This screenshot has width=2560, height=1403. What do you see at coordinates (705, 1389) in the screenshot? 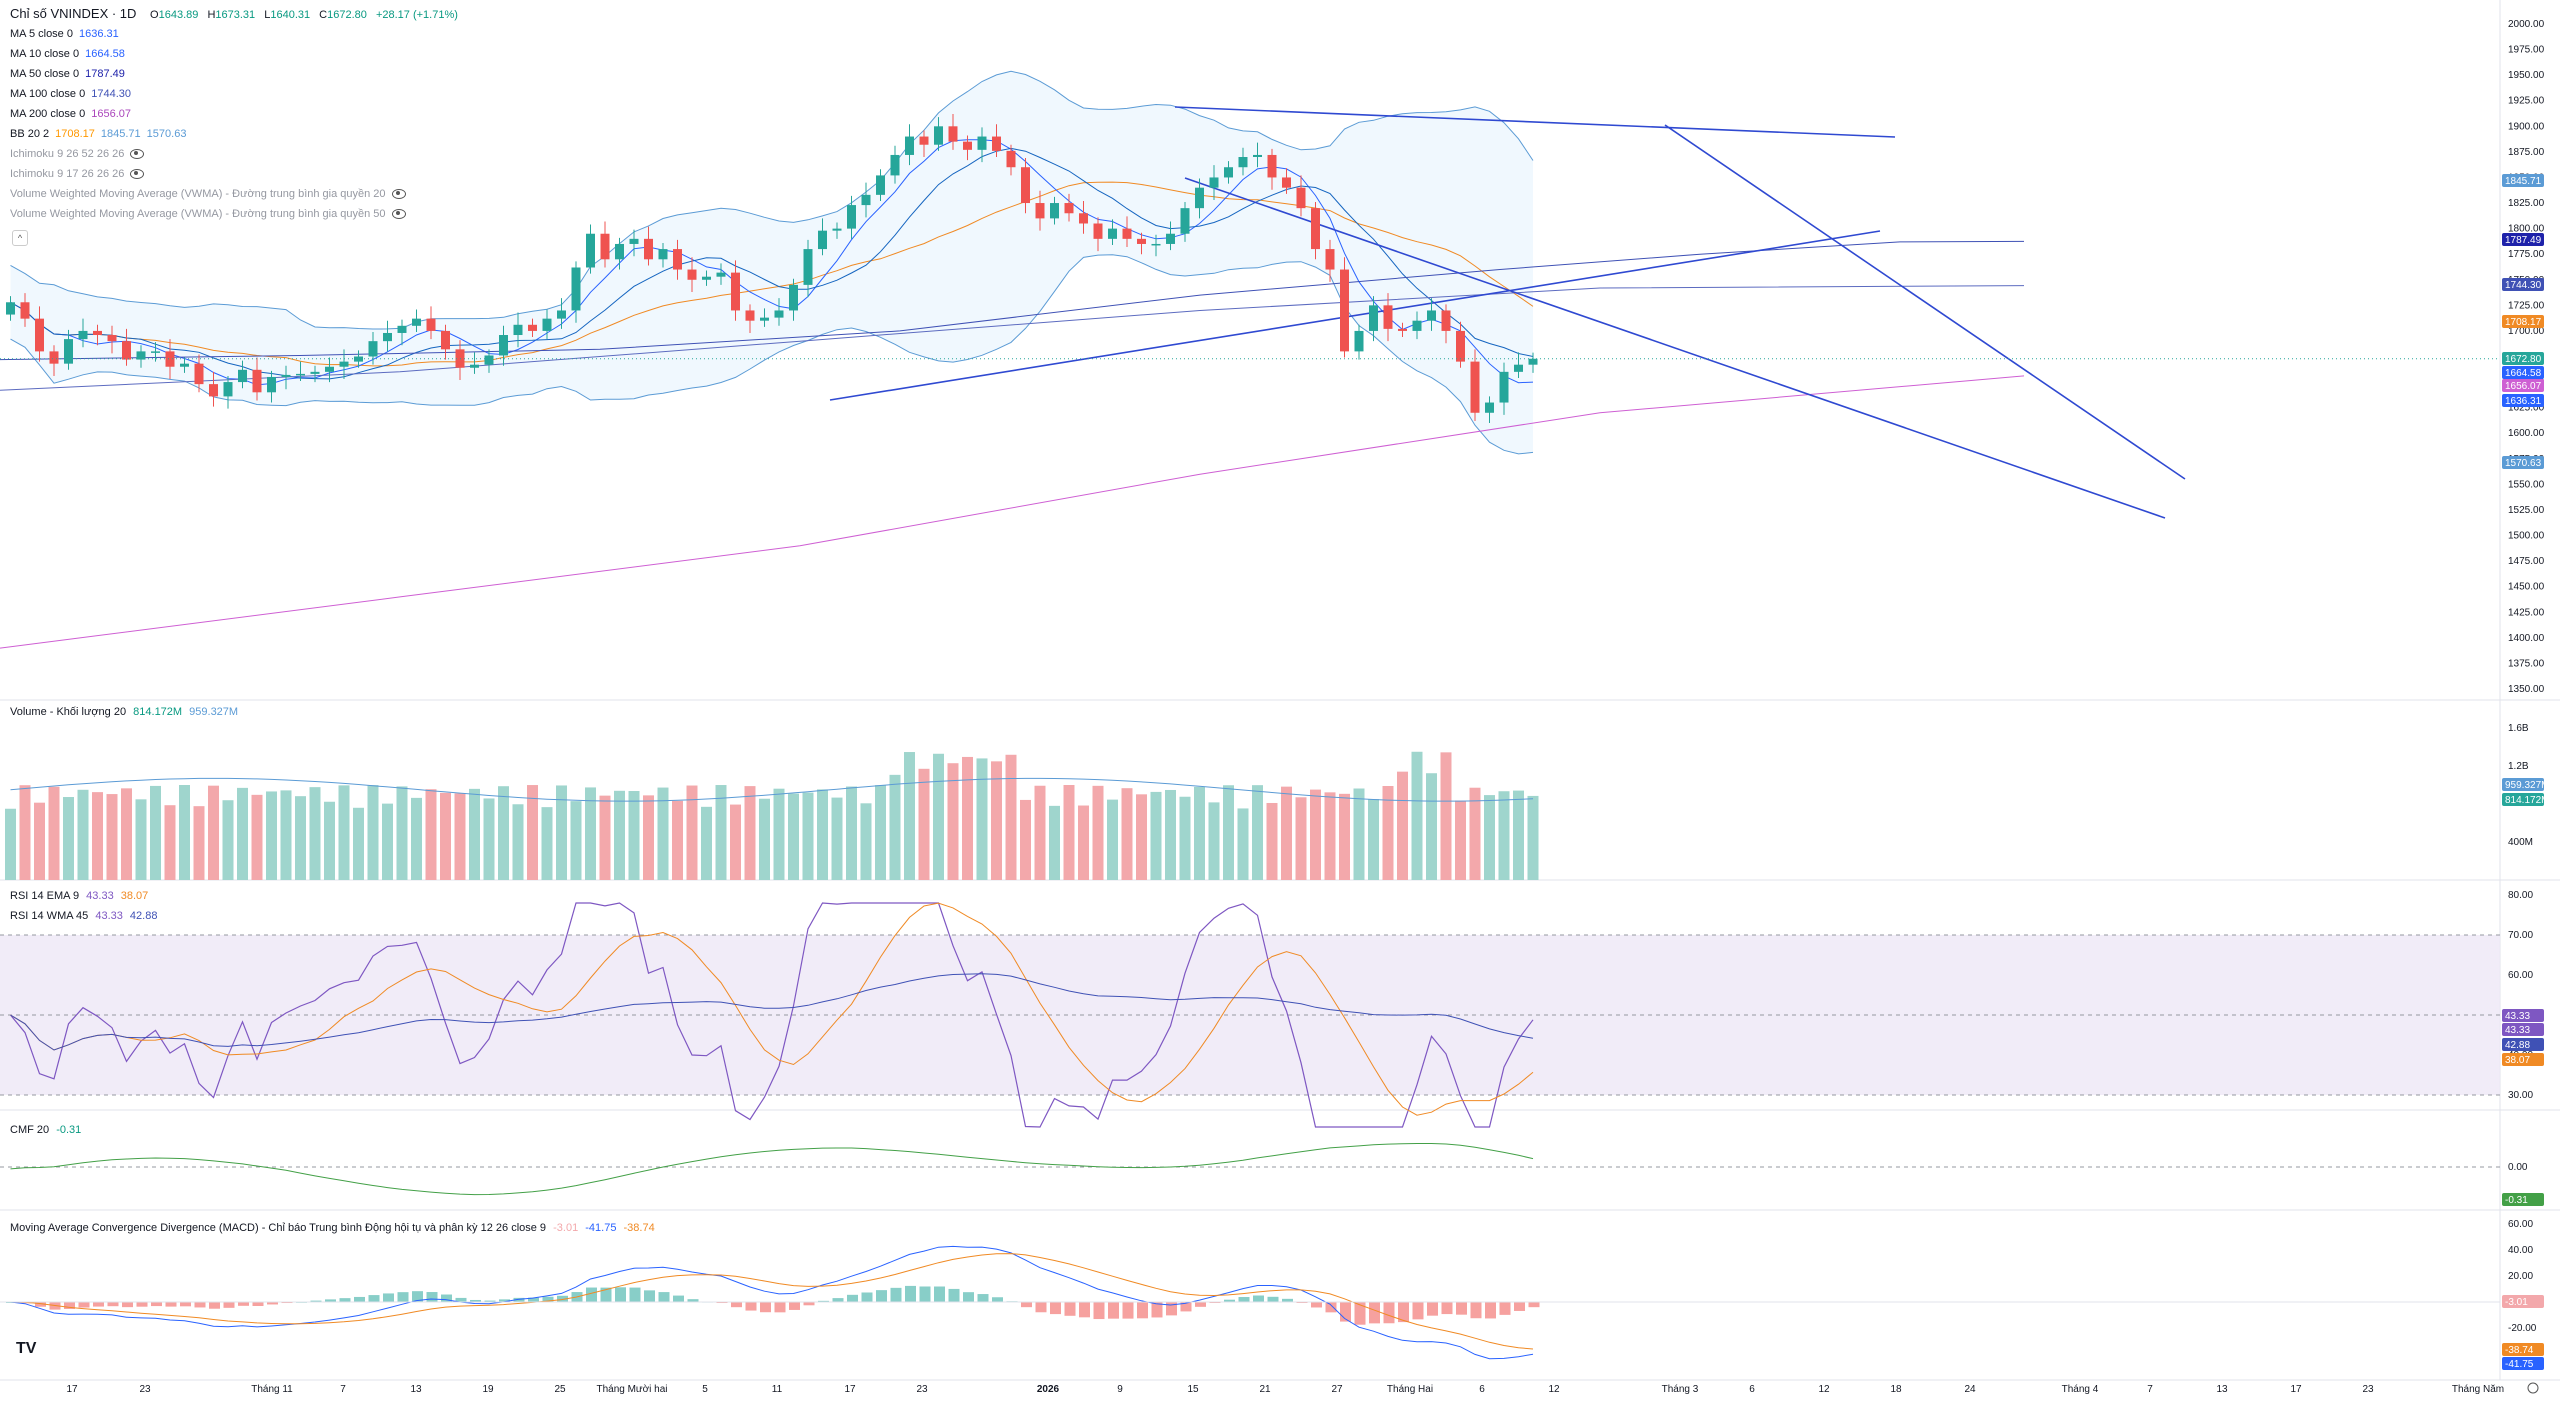
I see `x-tick-label: 5` at bounding box center [705, 1389].